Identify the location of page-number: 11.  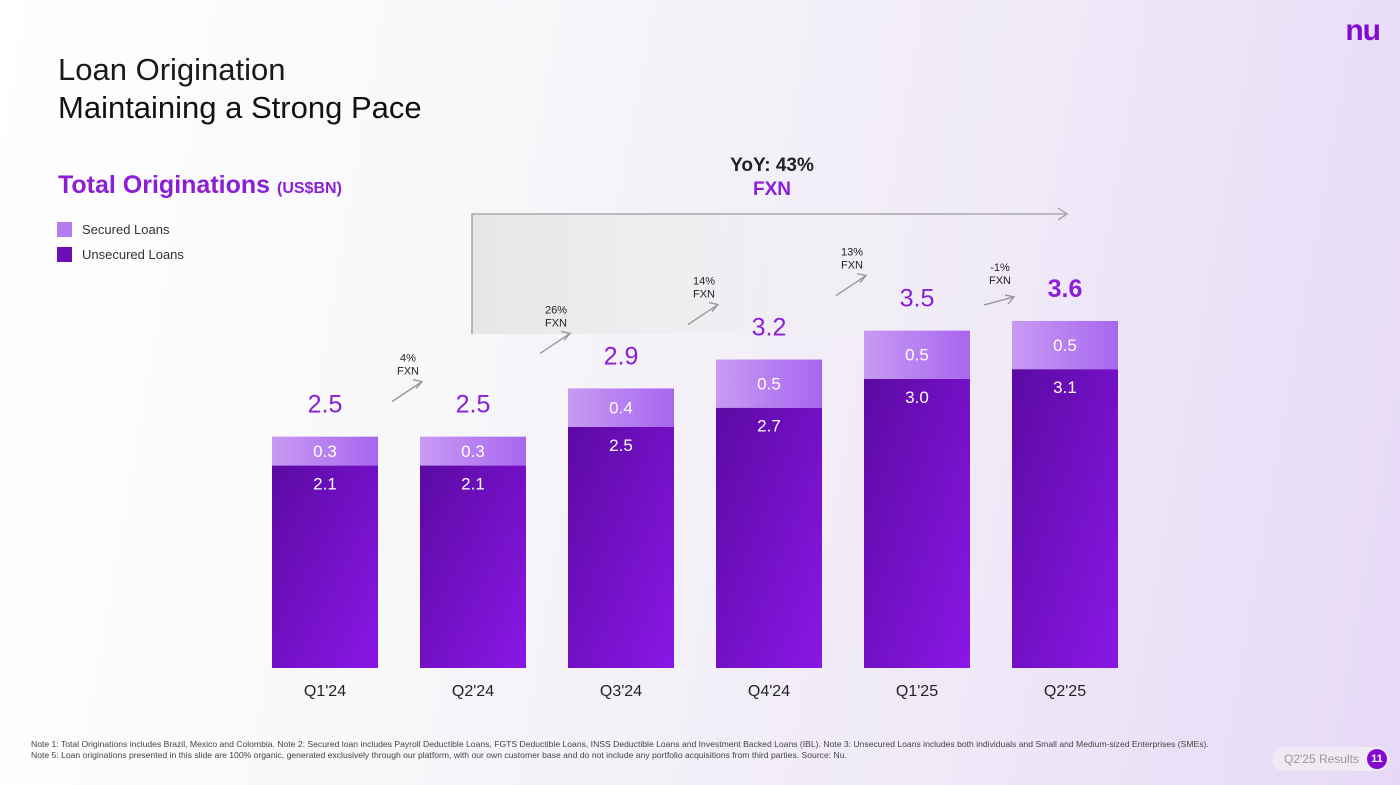
(1377, 759).